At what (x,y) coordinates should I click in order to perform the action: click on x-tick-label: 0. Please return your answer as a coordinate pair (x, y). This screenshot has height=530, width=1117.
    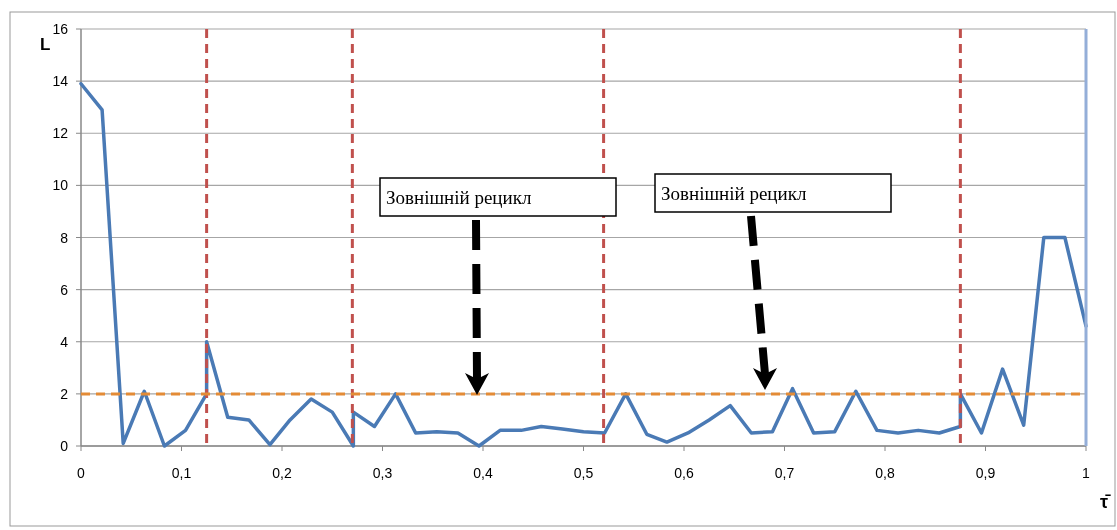
    Looking at the image, I should click on (81, 473).